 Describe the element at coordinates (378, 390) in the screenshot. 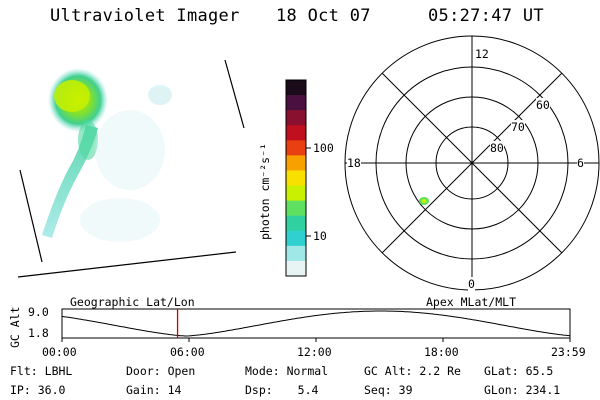

I see `info-seq-label: Seq:` at that location.